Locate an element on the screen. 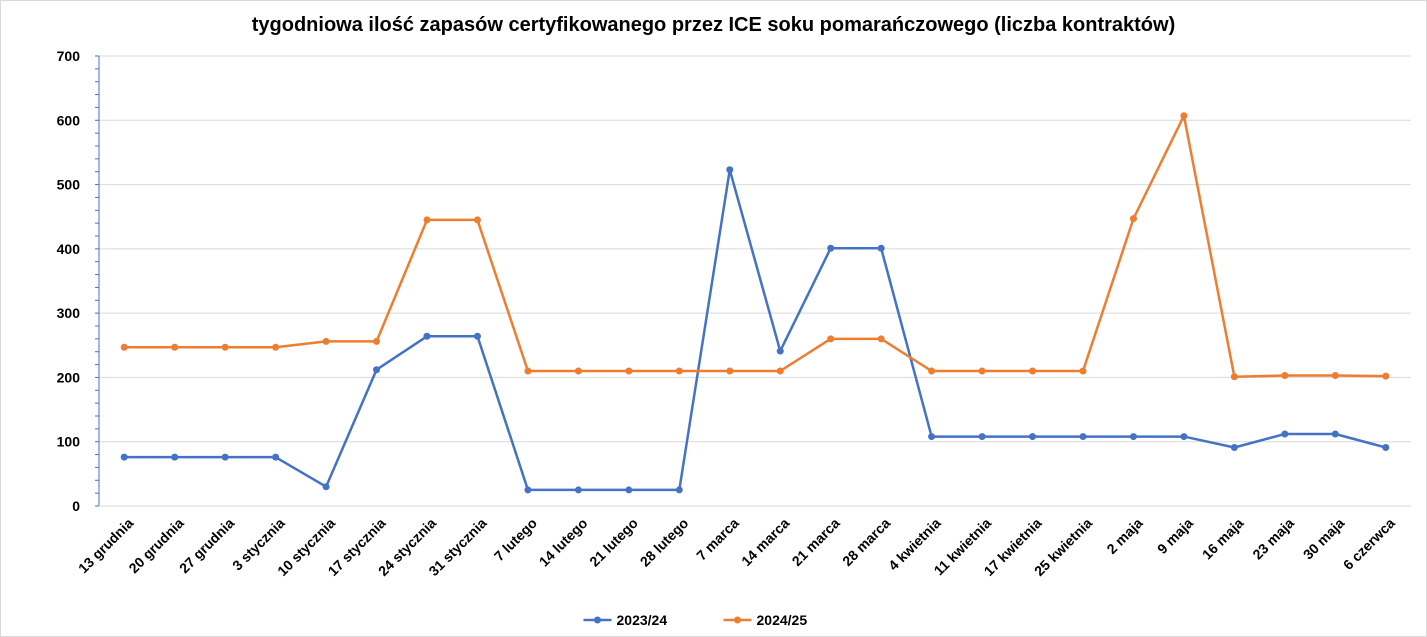  x-tick-label: 14 lutego is located at coordinates (563, 542).